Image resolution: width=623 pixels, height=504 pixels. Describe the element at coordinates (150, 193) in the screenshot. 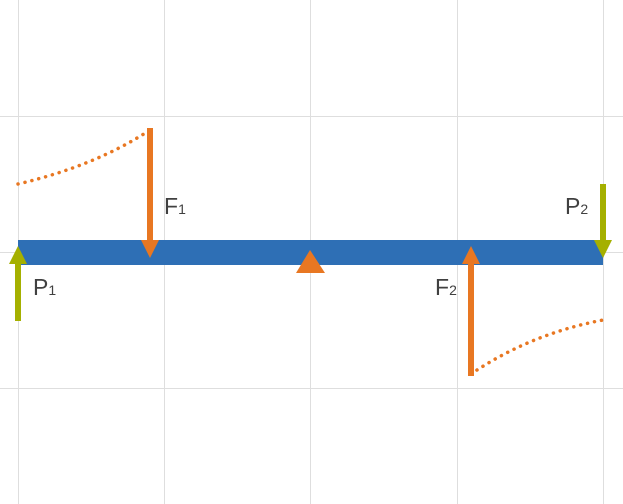

I see `f1-arrow-icon` at that location.